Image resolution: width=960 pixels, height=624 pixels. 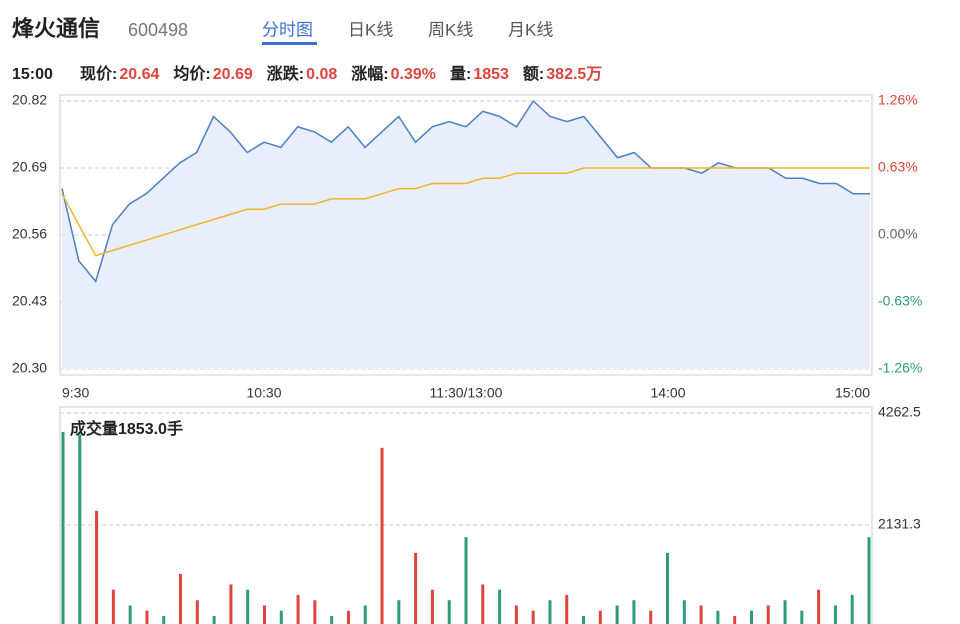 I want to click on x-tick-label: 15:00, so click(x=852, y=393).